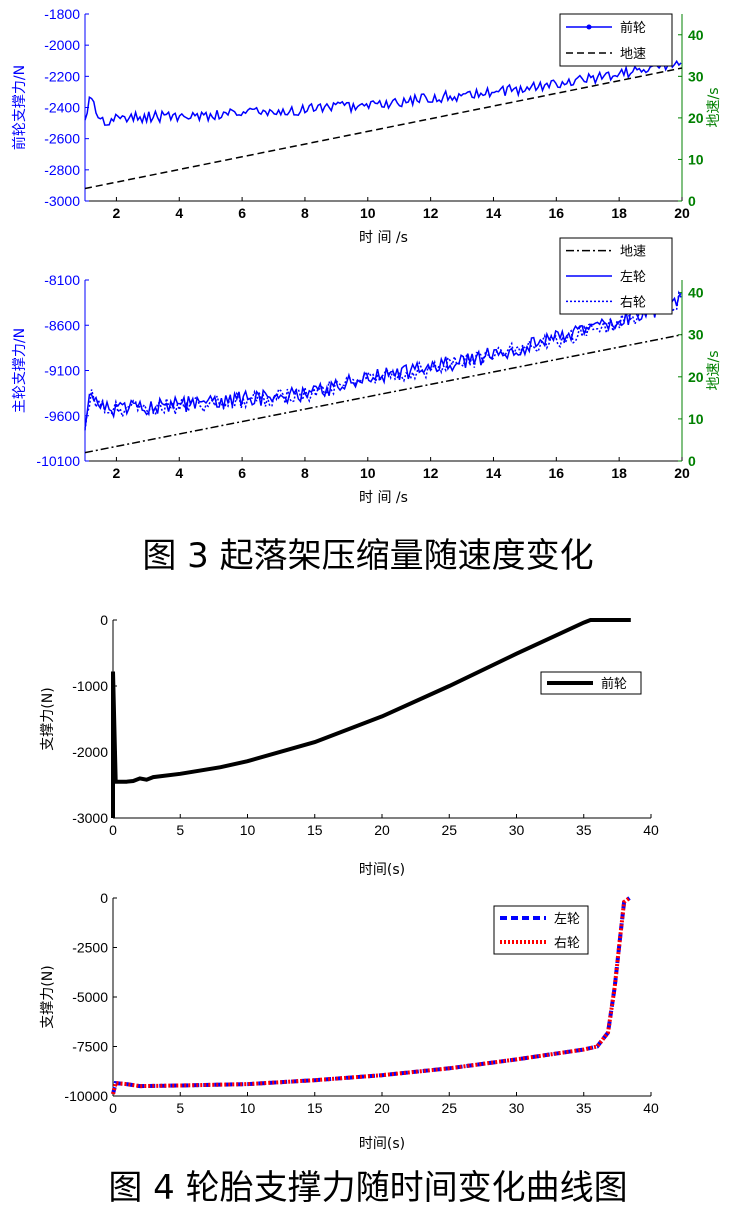 This screenshot has height=1209, width=736. I want to click on figure-3-caption: 图 3 起落架压缩量随速度变化, so click(368, 556).